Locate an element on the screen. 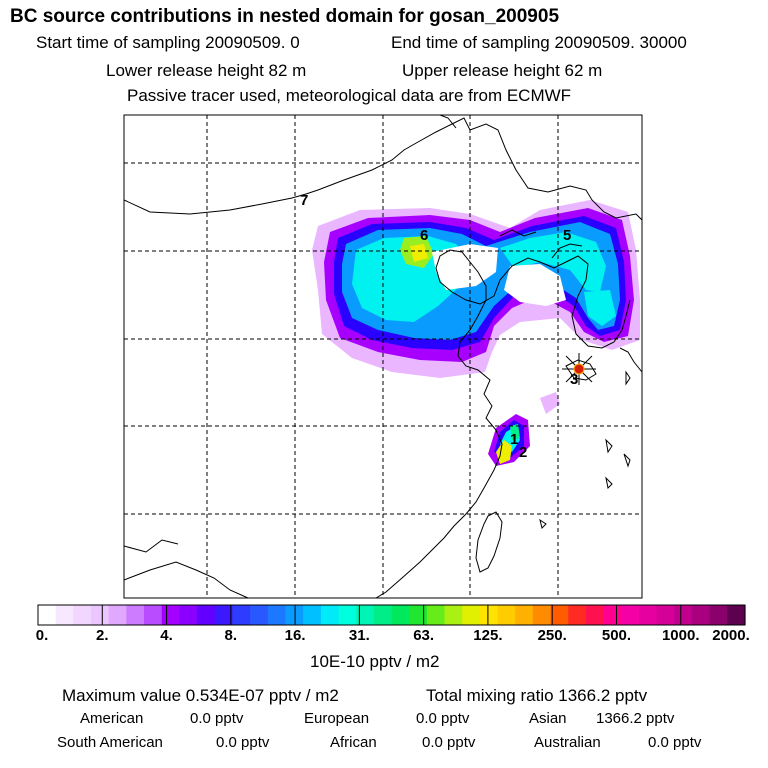 The image size is (768, 768). site-label-5: 5 is located at coordinates (567, 235).